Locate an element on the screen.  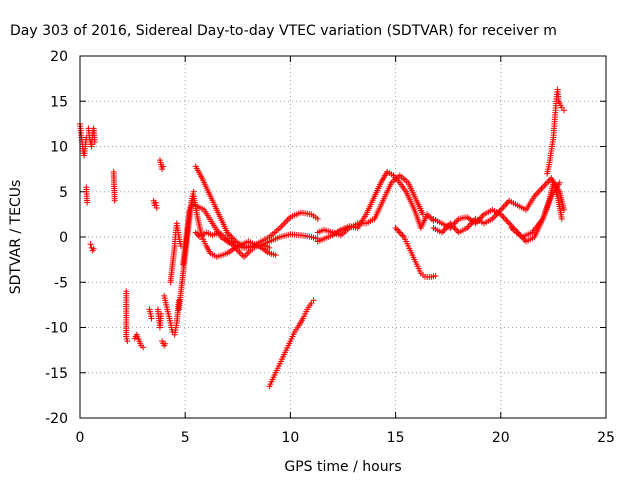
x-tick-label: 15 is located at coordinates (396, 438).